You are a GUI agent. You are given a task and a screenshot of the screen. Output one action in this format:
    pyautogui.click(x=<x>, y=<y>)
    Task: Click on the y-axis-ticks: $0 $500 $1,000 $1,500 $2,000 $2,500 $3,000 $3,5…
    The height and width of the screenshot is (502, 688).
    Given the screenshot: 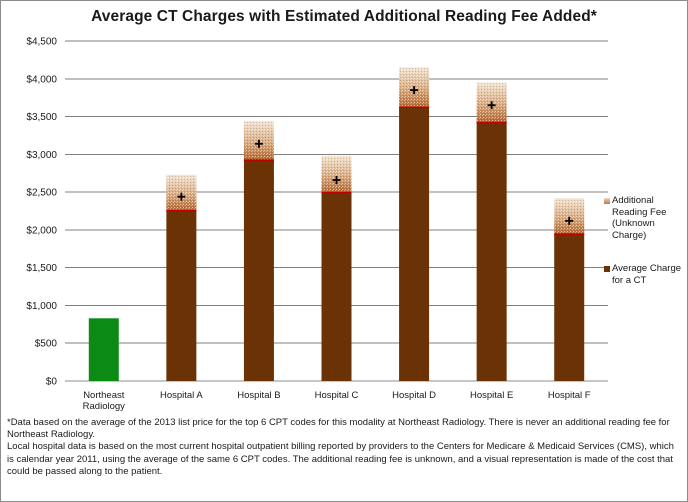 What is the action you would take?
    pyautogui.click(x=41, y=212)
    